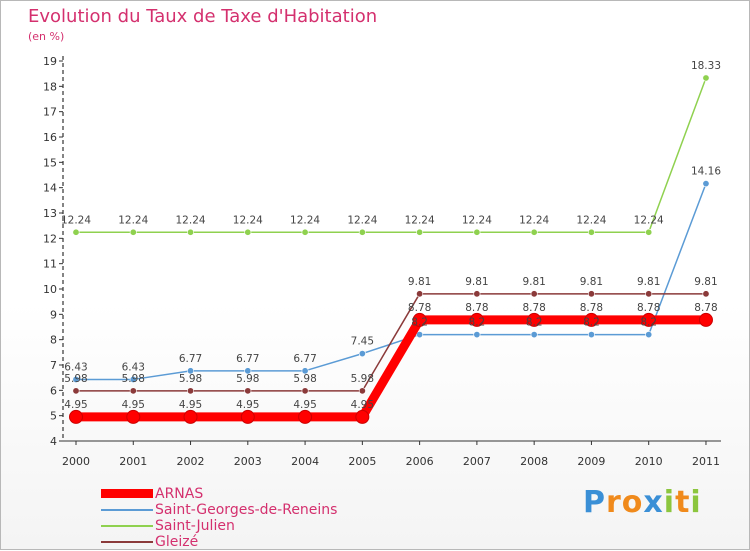  What do you see at coordinates (50, 264) in the screenshot?
I see `y-tick-label: 11` at bounding box center [50, 264].